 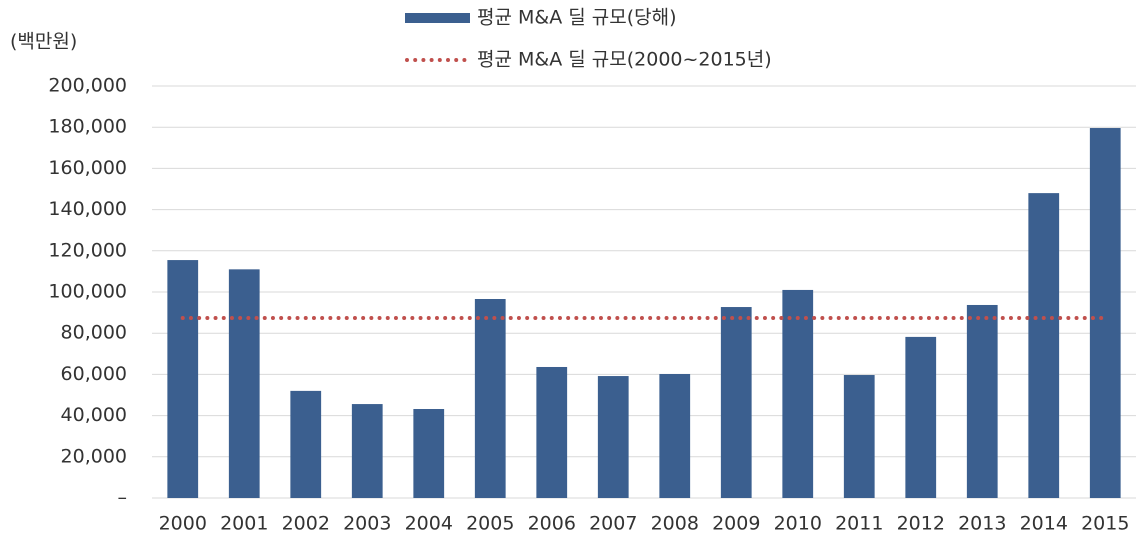 I want to click on y-tick-label: 200,000, so click(x=87, y=86).